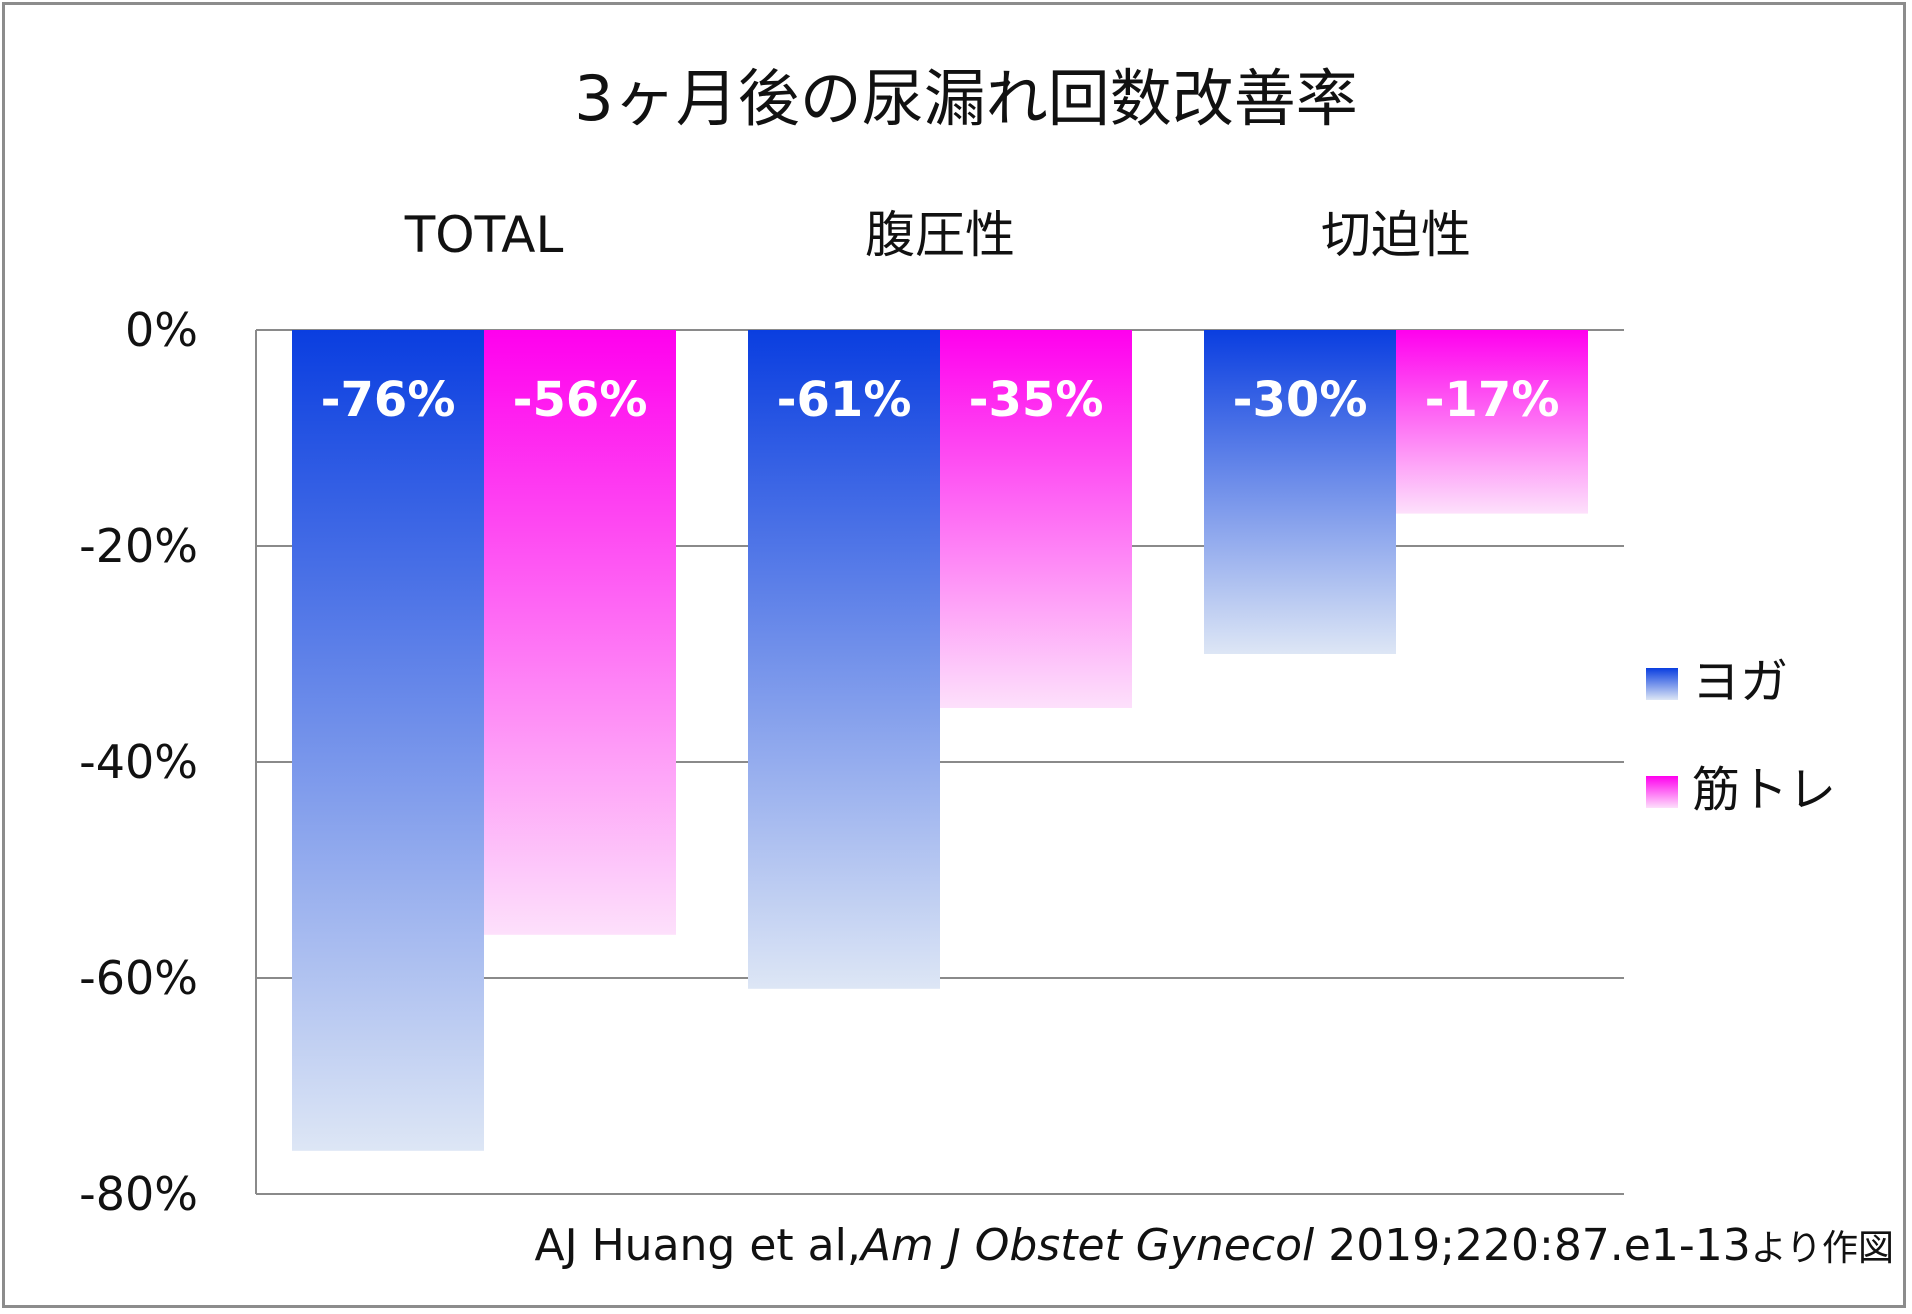 The height and width of the screenshot is (1314, 1912). Describe the element at coordinates (1822, 1248) in the screenshot. I see `source-suffix: より作図` at that location.